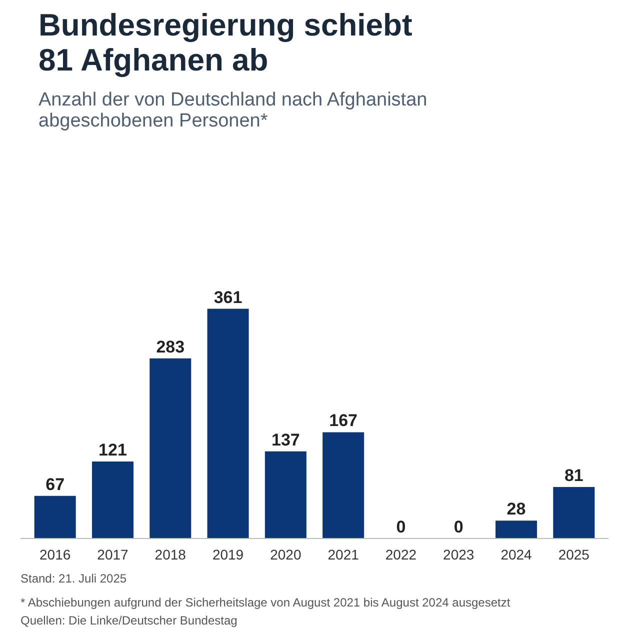 The height and width of the screenshot is (628, 628). Describe the element at coordinates (225, 43) in the screenshot. I see `chart-title: Bundesregierung schiebt 81 Afghanen ab` at that location.